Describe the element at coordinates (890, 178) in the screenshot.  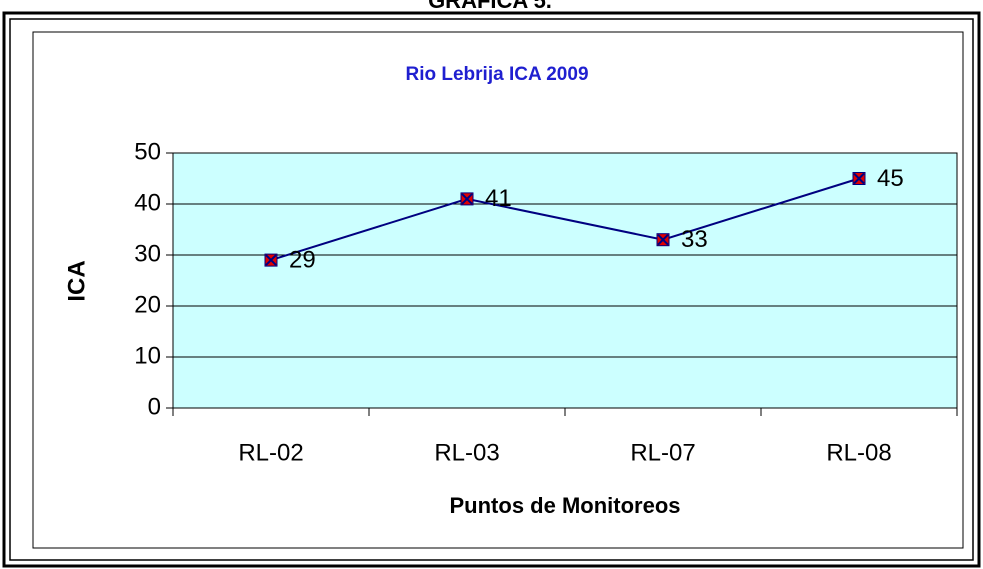
I see `data-label: 45` at that location.